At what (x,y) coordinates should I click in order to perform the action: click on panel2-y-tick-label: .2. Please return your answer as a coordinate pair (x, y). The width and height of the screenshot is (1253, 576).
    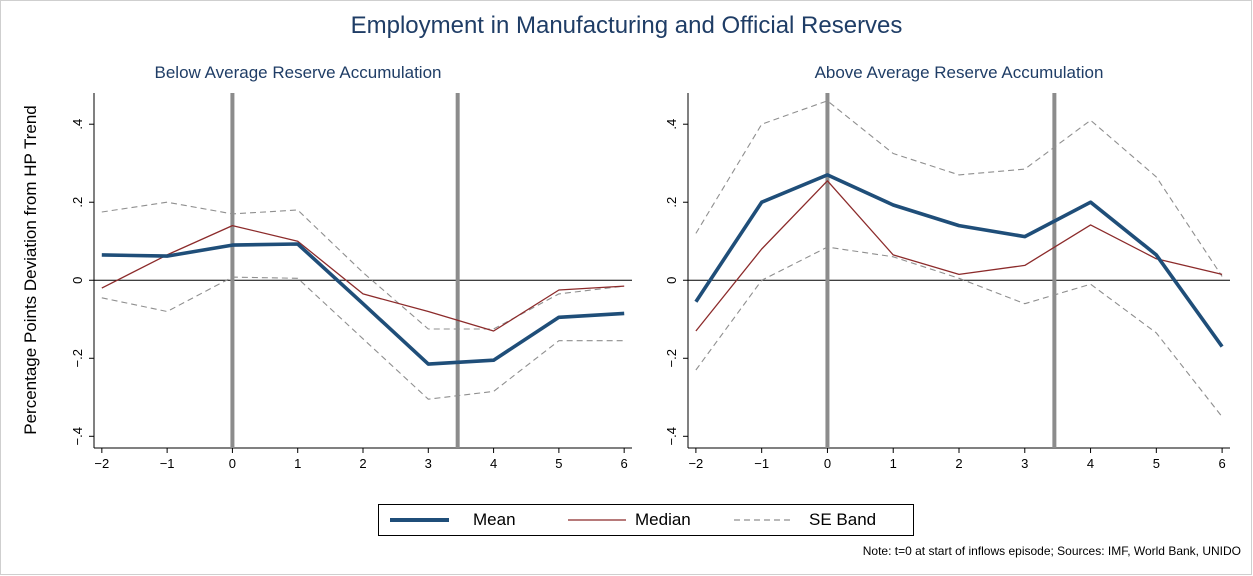
    Looking at the image, I should click on (671, 202).